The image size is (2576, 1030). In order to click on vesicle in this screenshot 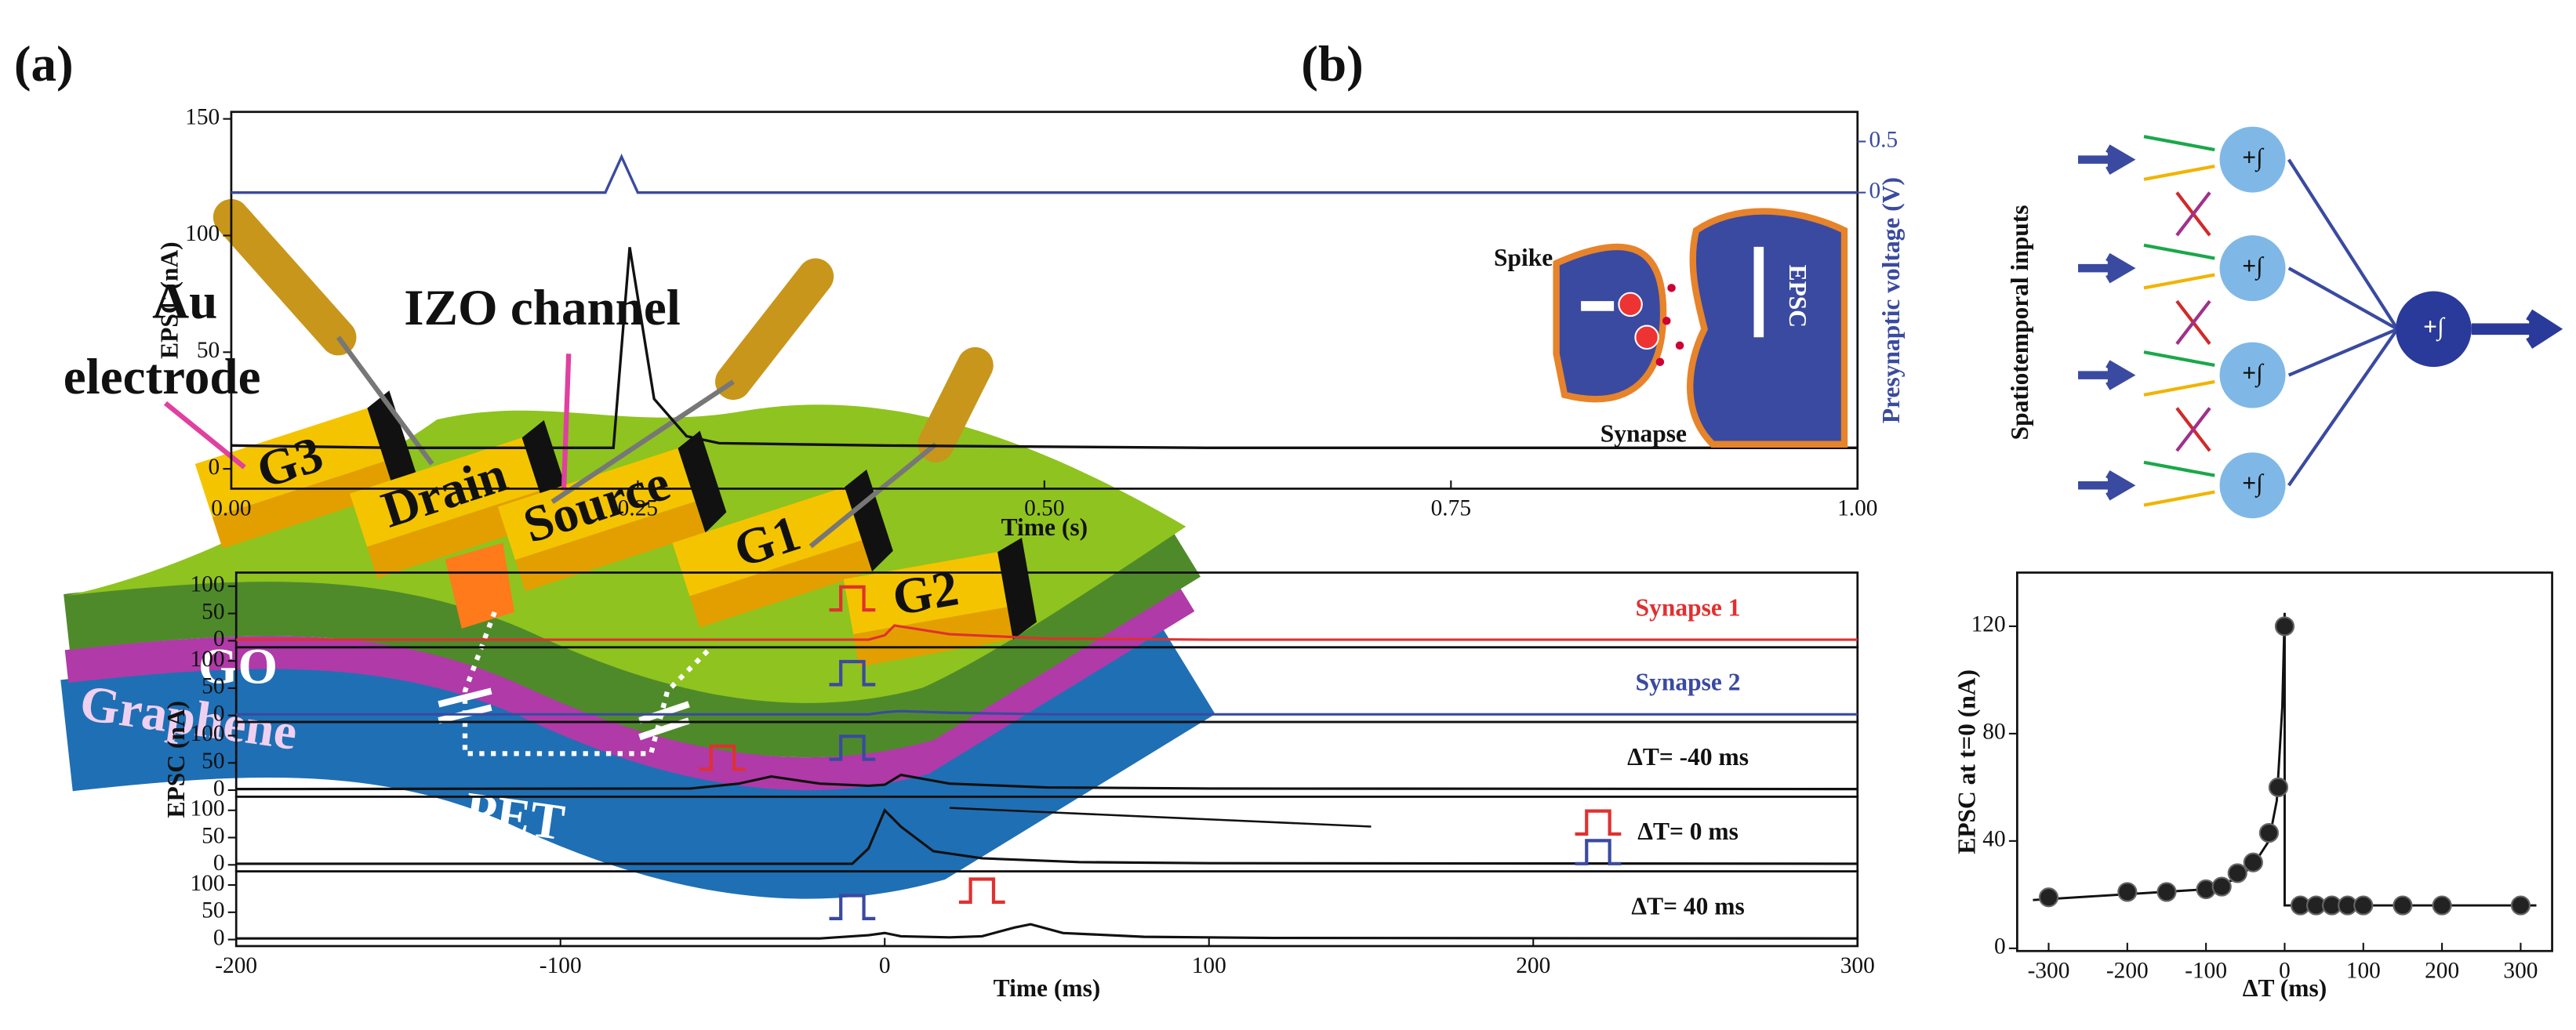, I will do `click(1647, 337)`.